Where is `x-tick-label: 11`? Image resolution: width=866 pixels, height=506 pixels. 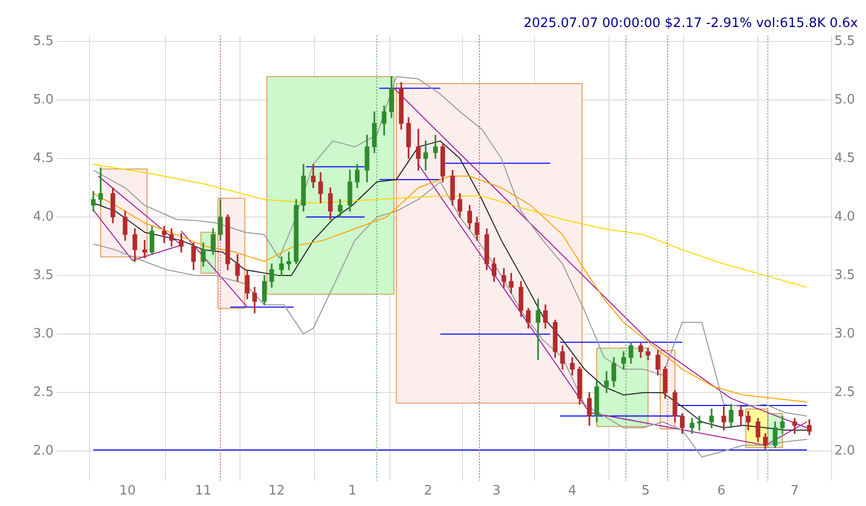
x-tick-label: 11 is located at coordinates (203, 491).